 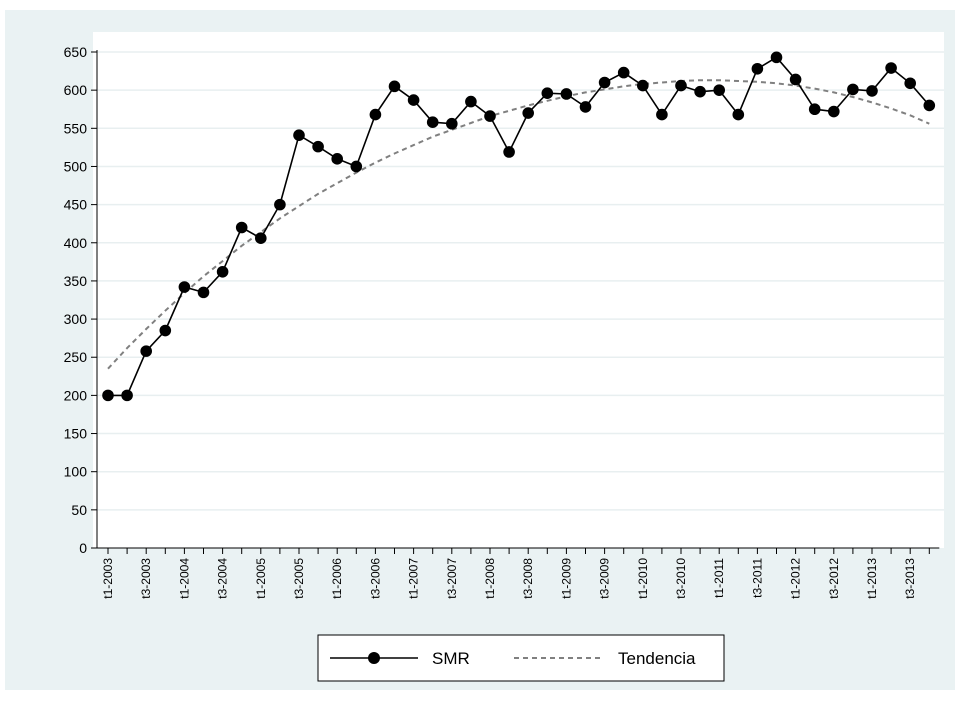 I want to click on x-tick-label: t1-2010, so click(x=643, y=578).